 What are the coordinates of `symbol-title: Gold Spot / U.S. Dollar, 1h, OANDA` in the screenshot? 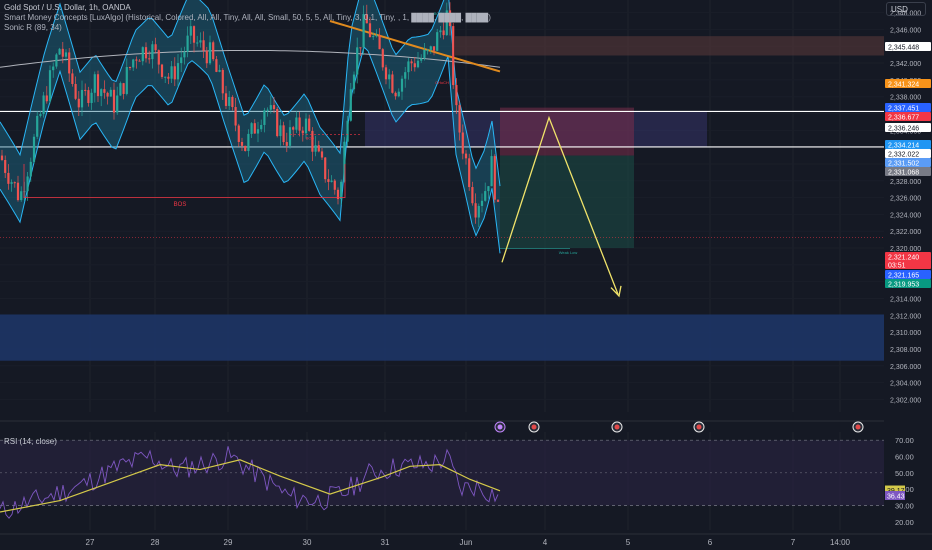 It's located at (67, 7).